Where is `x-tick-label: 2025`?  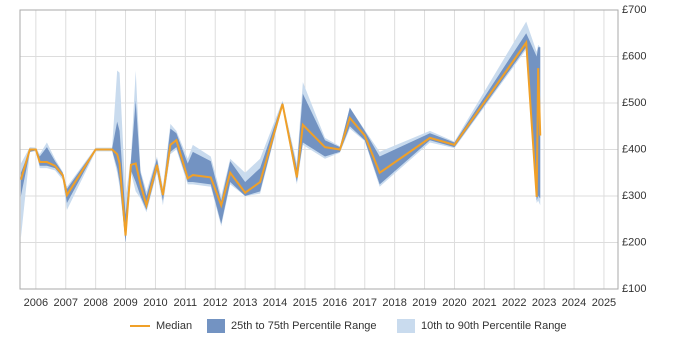
x-tick-label: 2025 is located at coordinates (604, 303).